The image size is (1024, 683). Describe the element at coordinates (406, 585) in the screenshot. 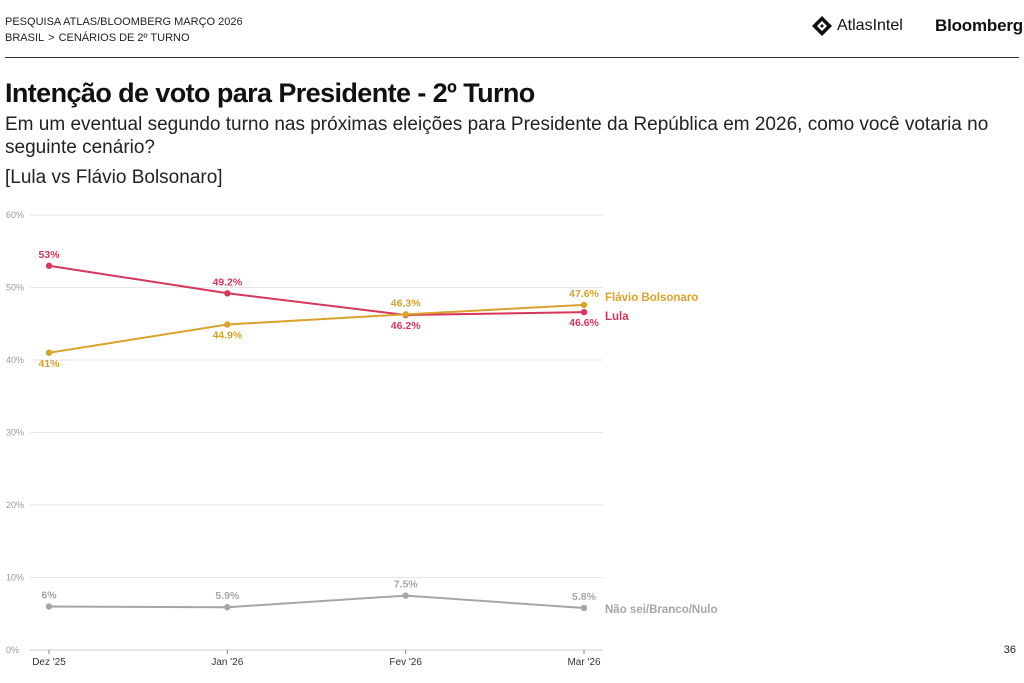

I see `data-label: 7.5%` at that location.